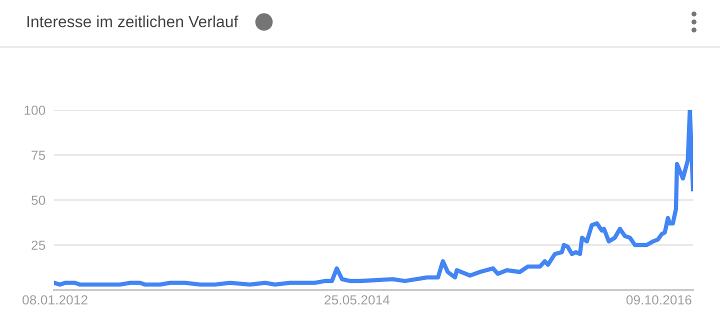 Image resolution: width=720 pixels, height=331 pixels. What do you see at coordinates (39, 200) in the screenshot?
I see `y-tick-label: 50` at bounding box center [39, 200].